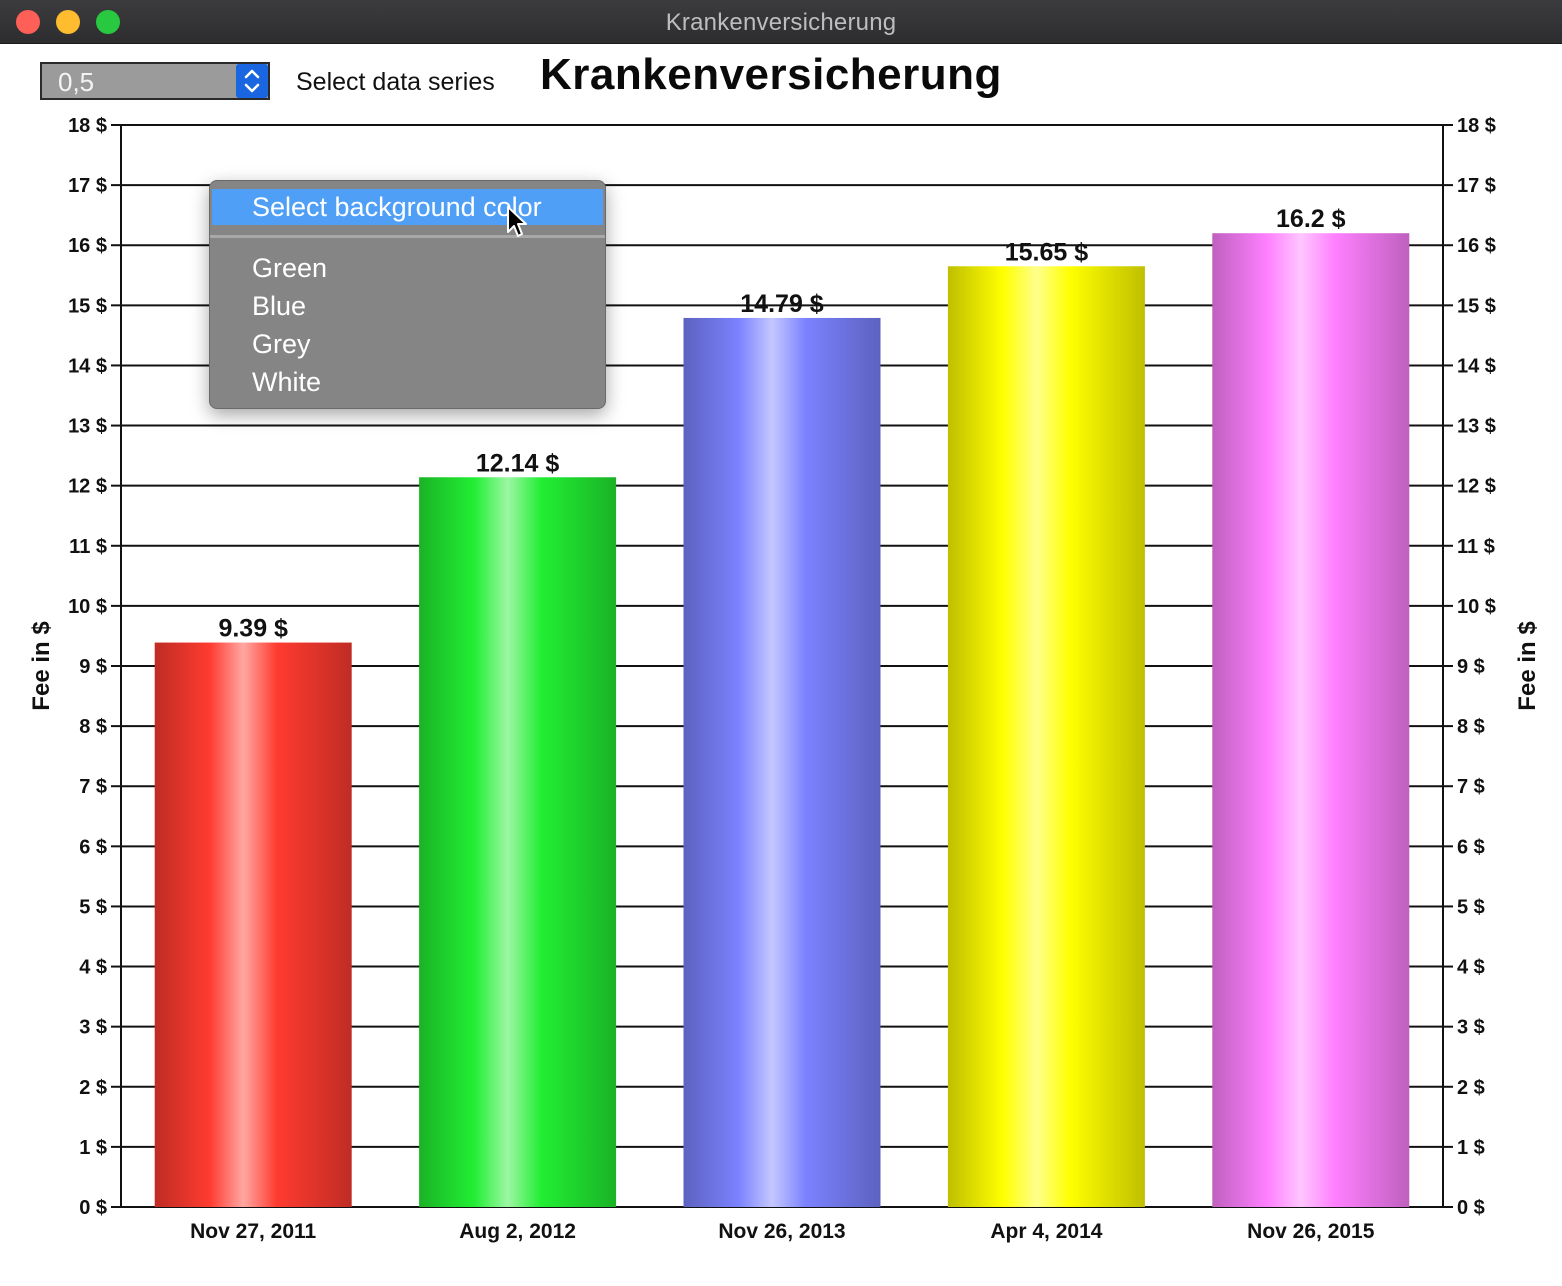 The width and height of the screenshot is (1562, 1286). What do you see at coordinates (517, 221) in the screenshot?
I see `mouse-pointer-icon` at bounding box center [517, 221].